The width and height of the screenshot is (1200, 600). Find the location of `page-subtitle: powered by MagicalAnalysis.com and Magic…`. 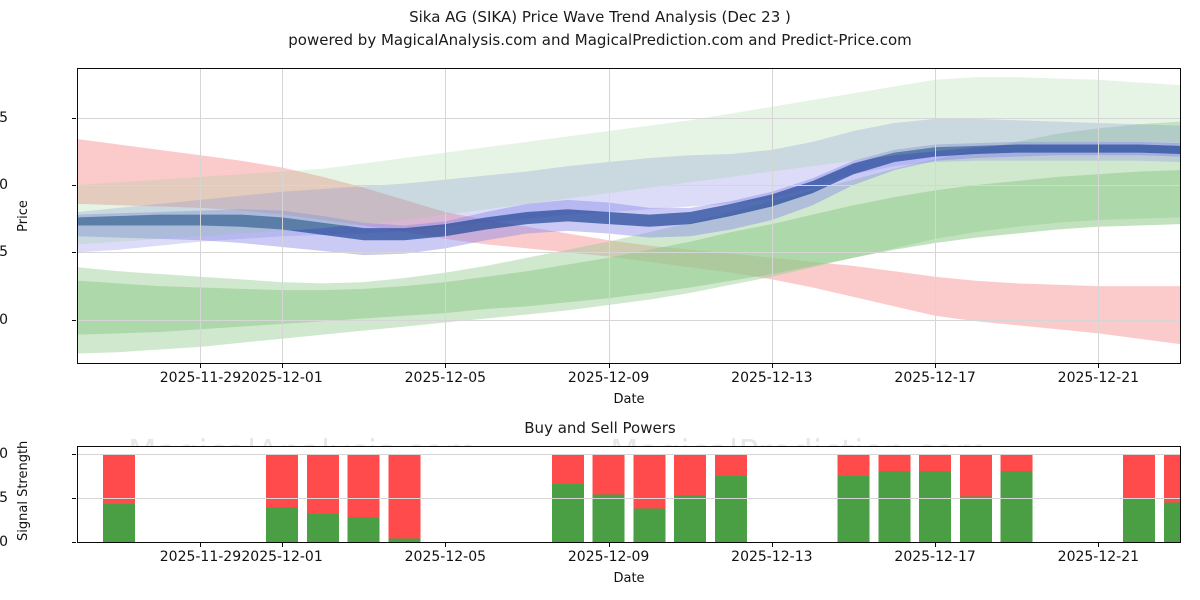

page-subtitle: powered by MagicalAnalysis.com and Magic… is located at coordinates (600, 40).